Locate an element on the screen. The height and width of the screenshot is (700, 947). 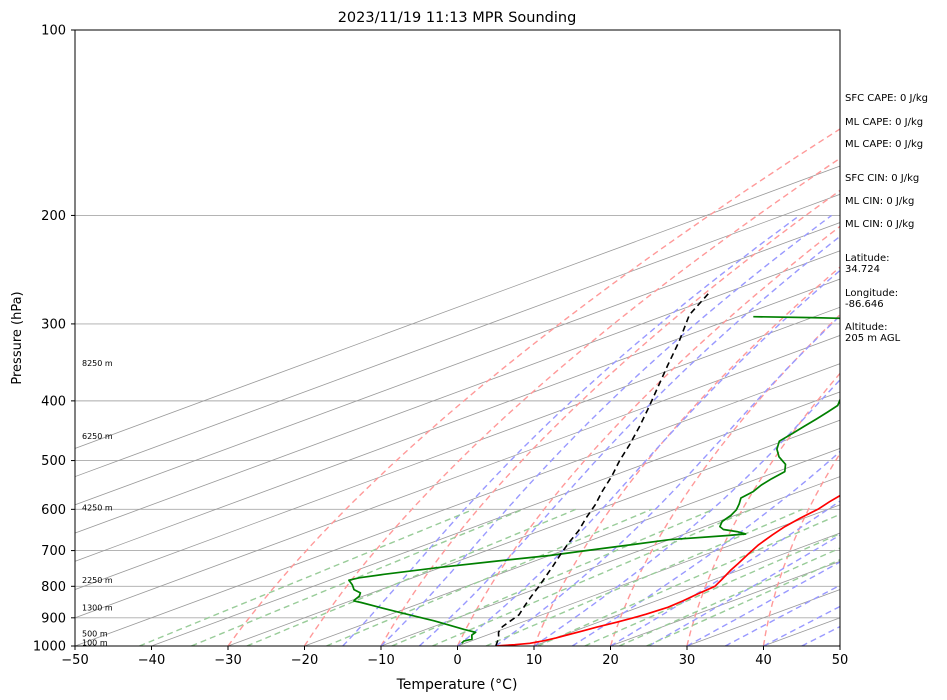
height-label: 500 m is located at coordinates (95, 634).